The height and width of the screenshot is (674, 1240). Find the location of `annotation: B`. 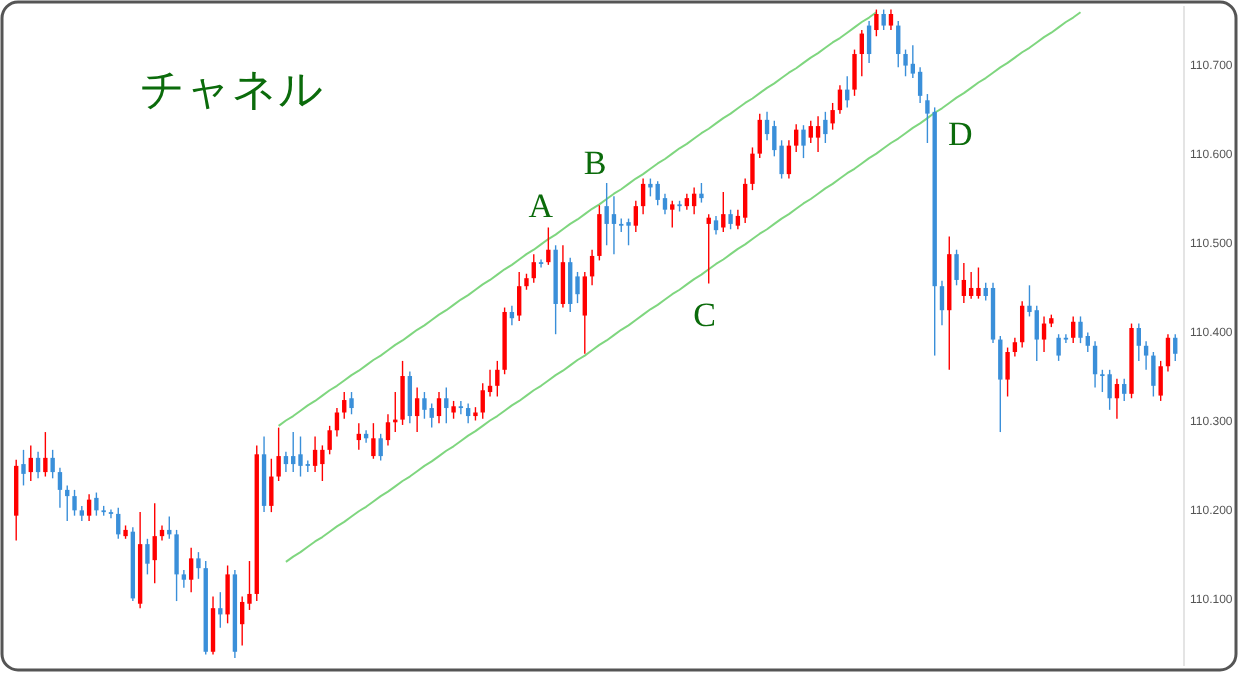

annotation: B is located at coordinates (595, 163).